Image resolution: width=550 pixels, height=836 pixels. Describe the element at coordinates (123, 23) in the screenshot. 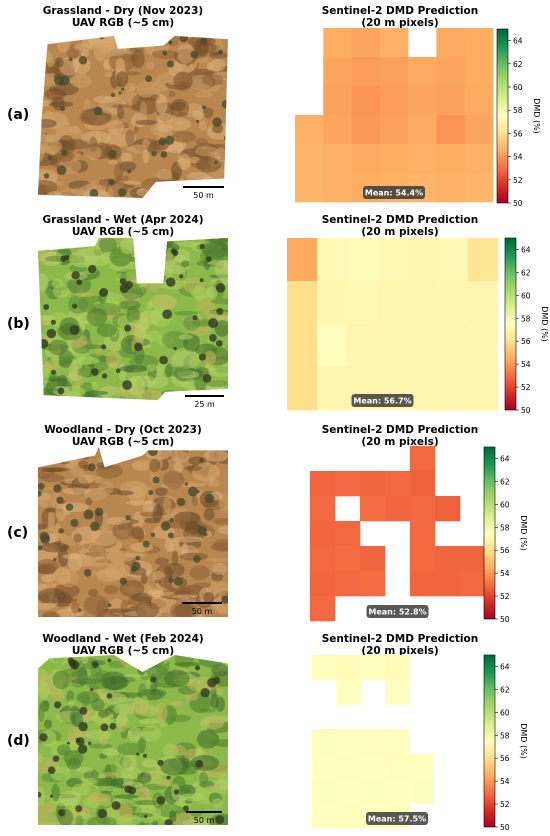

I see `uav-subtitle-line: UAV RGB (~5 cm)` at that location.